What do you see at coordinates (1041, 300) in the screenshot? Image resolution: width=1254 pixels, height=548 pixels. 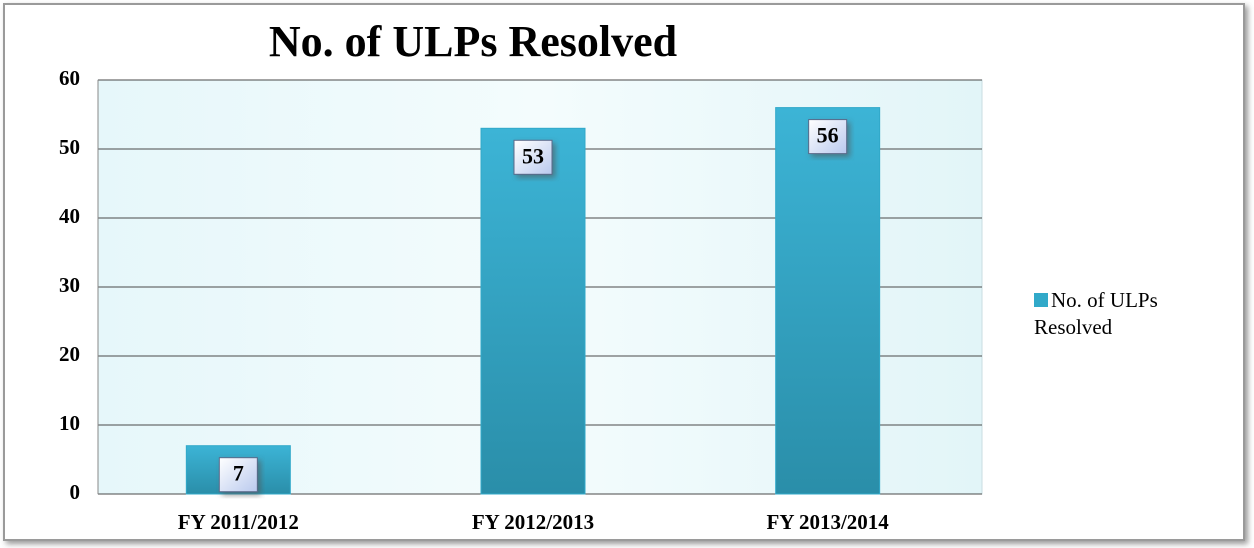 I see `legend-swatch` at bounding box center [1041, 300].